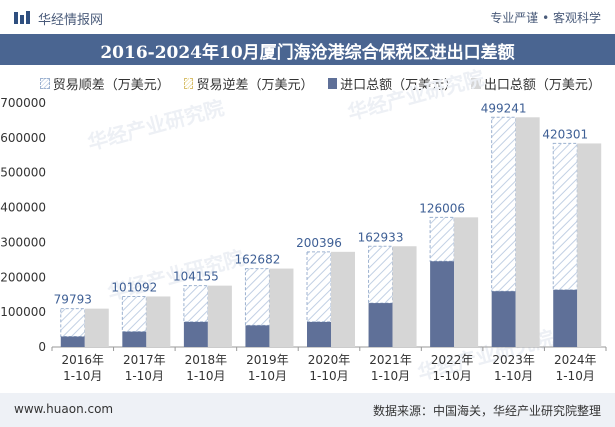  Describe the element at coordinates (196, 277) in the screenshot. I see `balance-data-label: 104155` at that location.